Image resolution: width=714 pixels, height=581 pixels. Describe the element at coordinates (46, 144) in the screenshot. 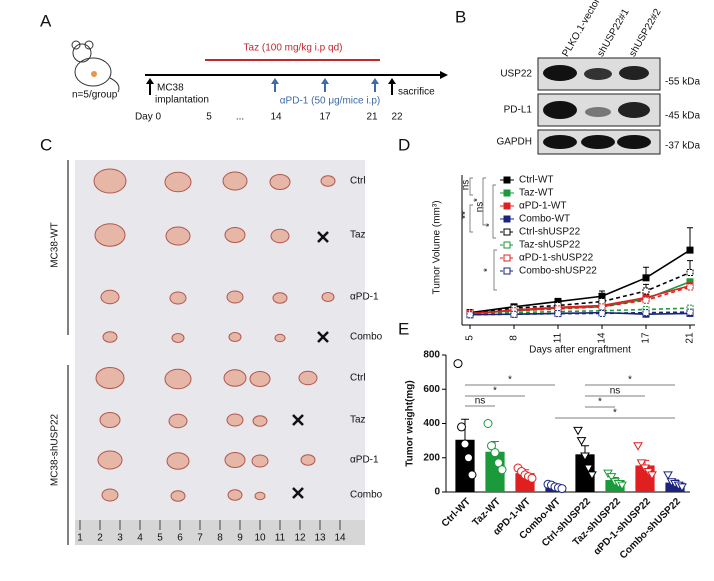

I see `panel-label: C` at that location.